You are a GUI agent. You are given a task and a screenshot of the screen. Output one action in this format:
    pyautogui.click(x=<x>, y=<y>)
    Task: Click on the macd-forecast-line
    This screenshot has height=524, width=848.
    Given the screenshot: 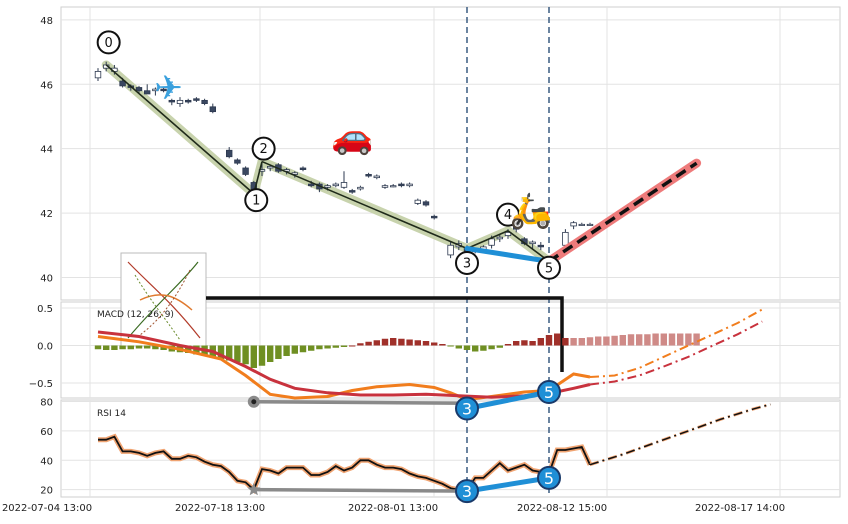 What is the action you would take?
    pyautogui.click(x=676, y=343)
    